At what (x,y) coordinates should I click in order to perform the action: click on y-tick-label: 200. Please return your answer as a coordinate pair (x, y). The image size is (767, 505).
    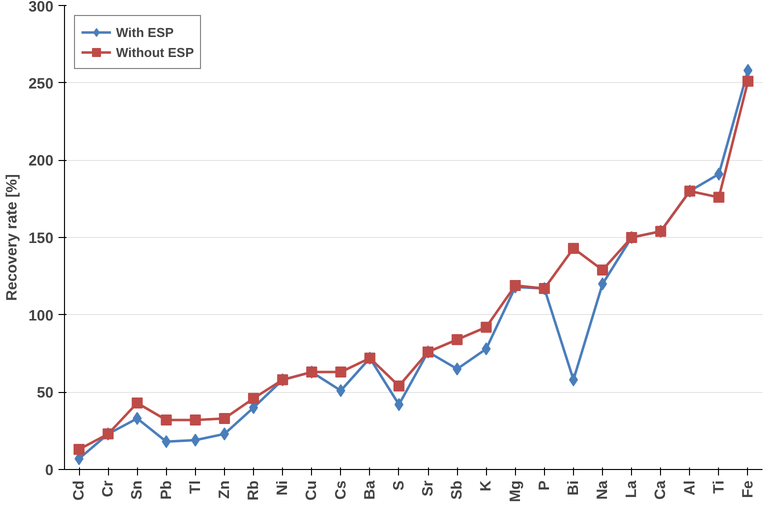
    Looking at the image, I should click on (41, 161).